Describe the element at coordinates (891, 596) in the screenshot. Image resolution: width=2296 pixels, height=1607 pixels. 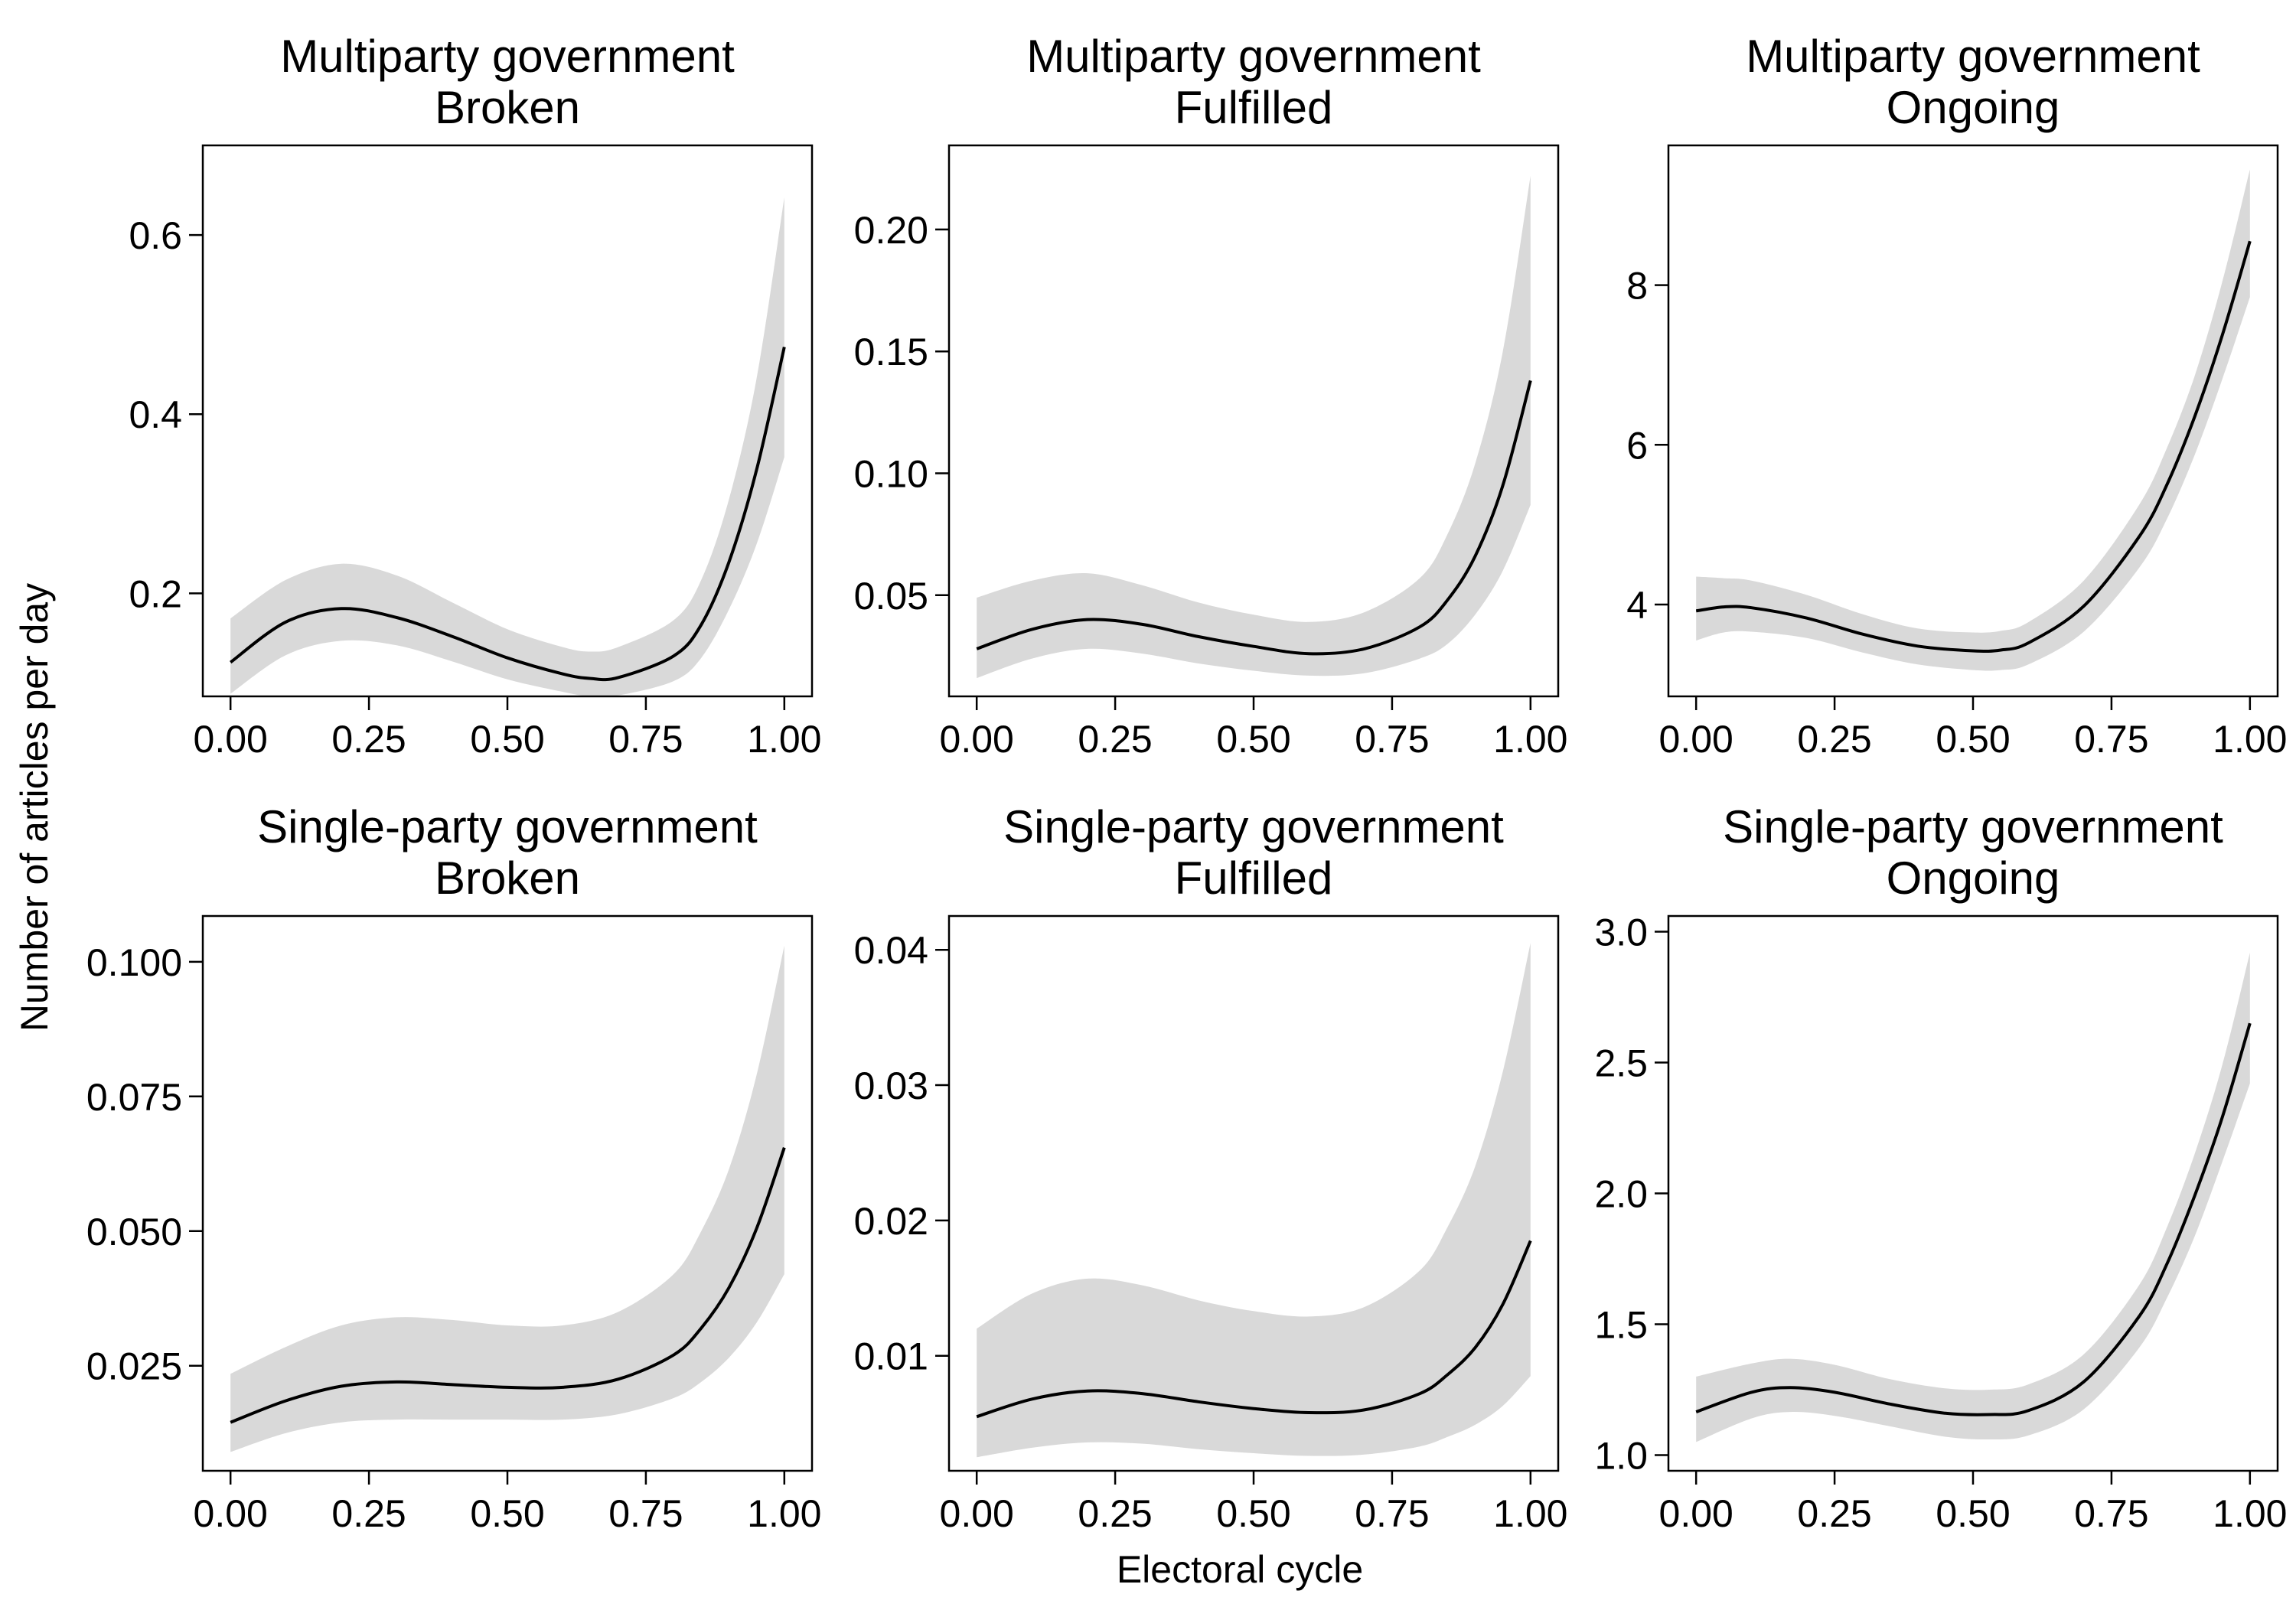
I see `y-tick-label: 0.05` at that location.